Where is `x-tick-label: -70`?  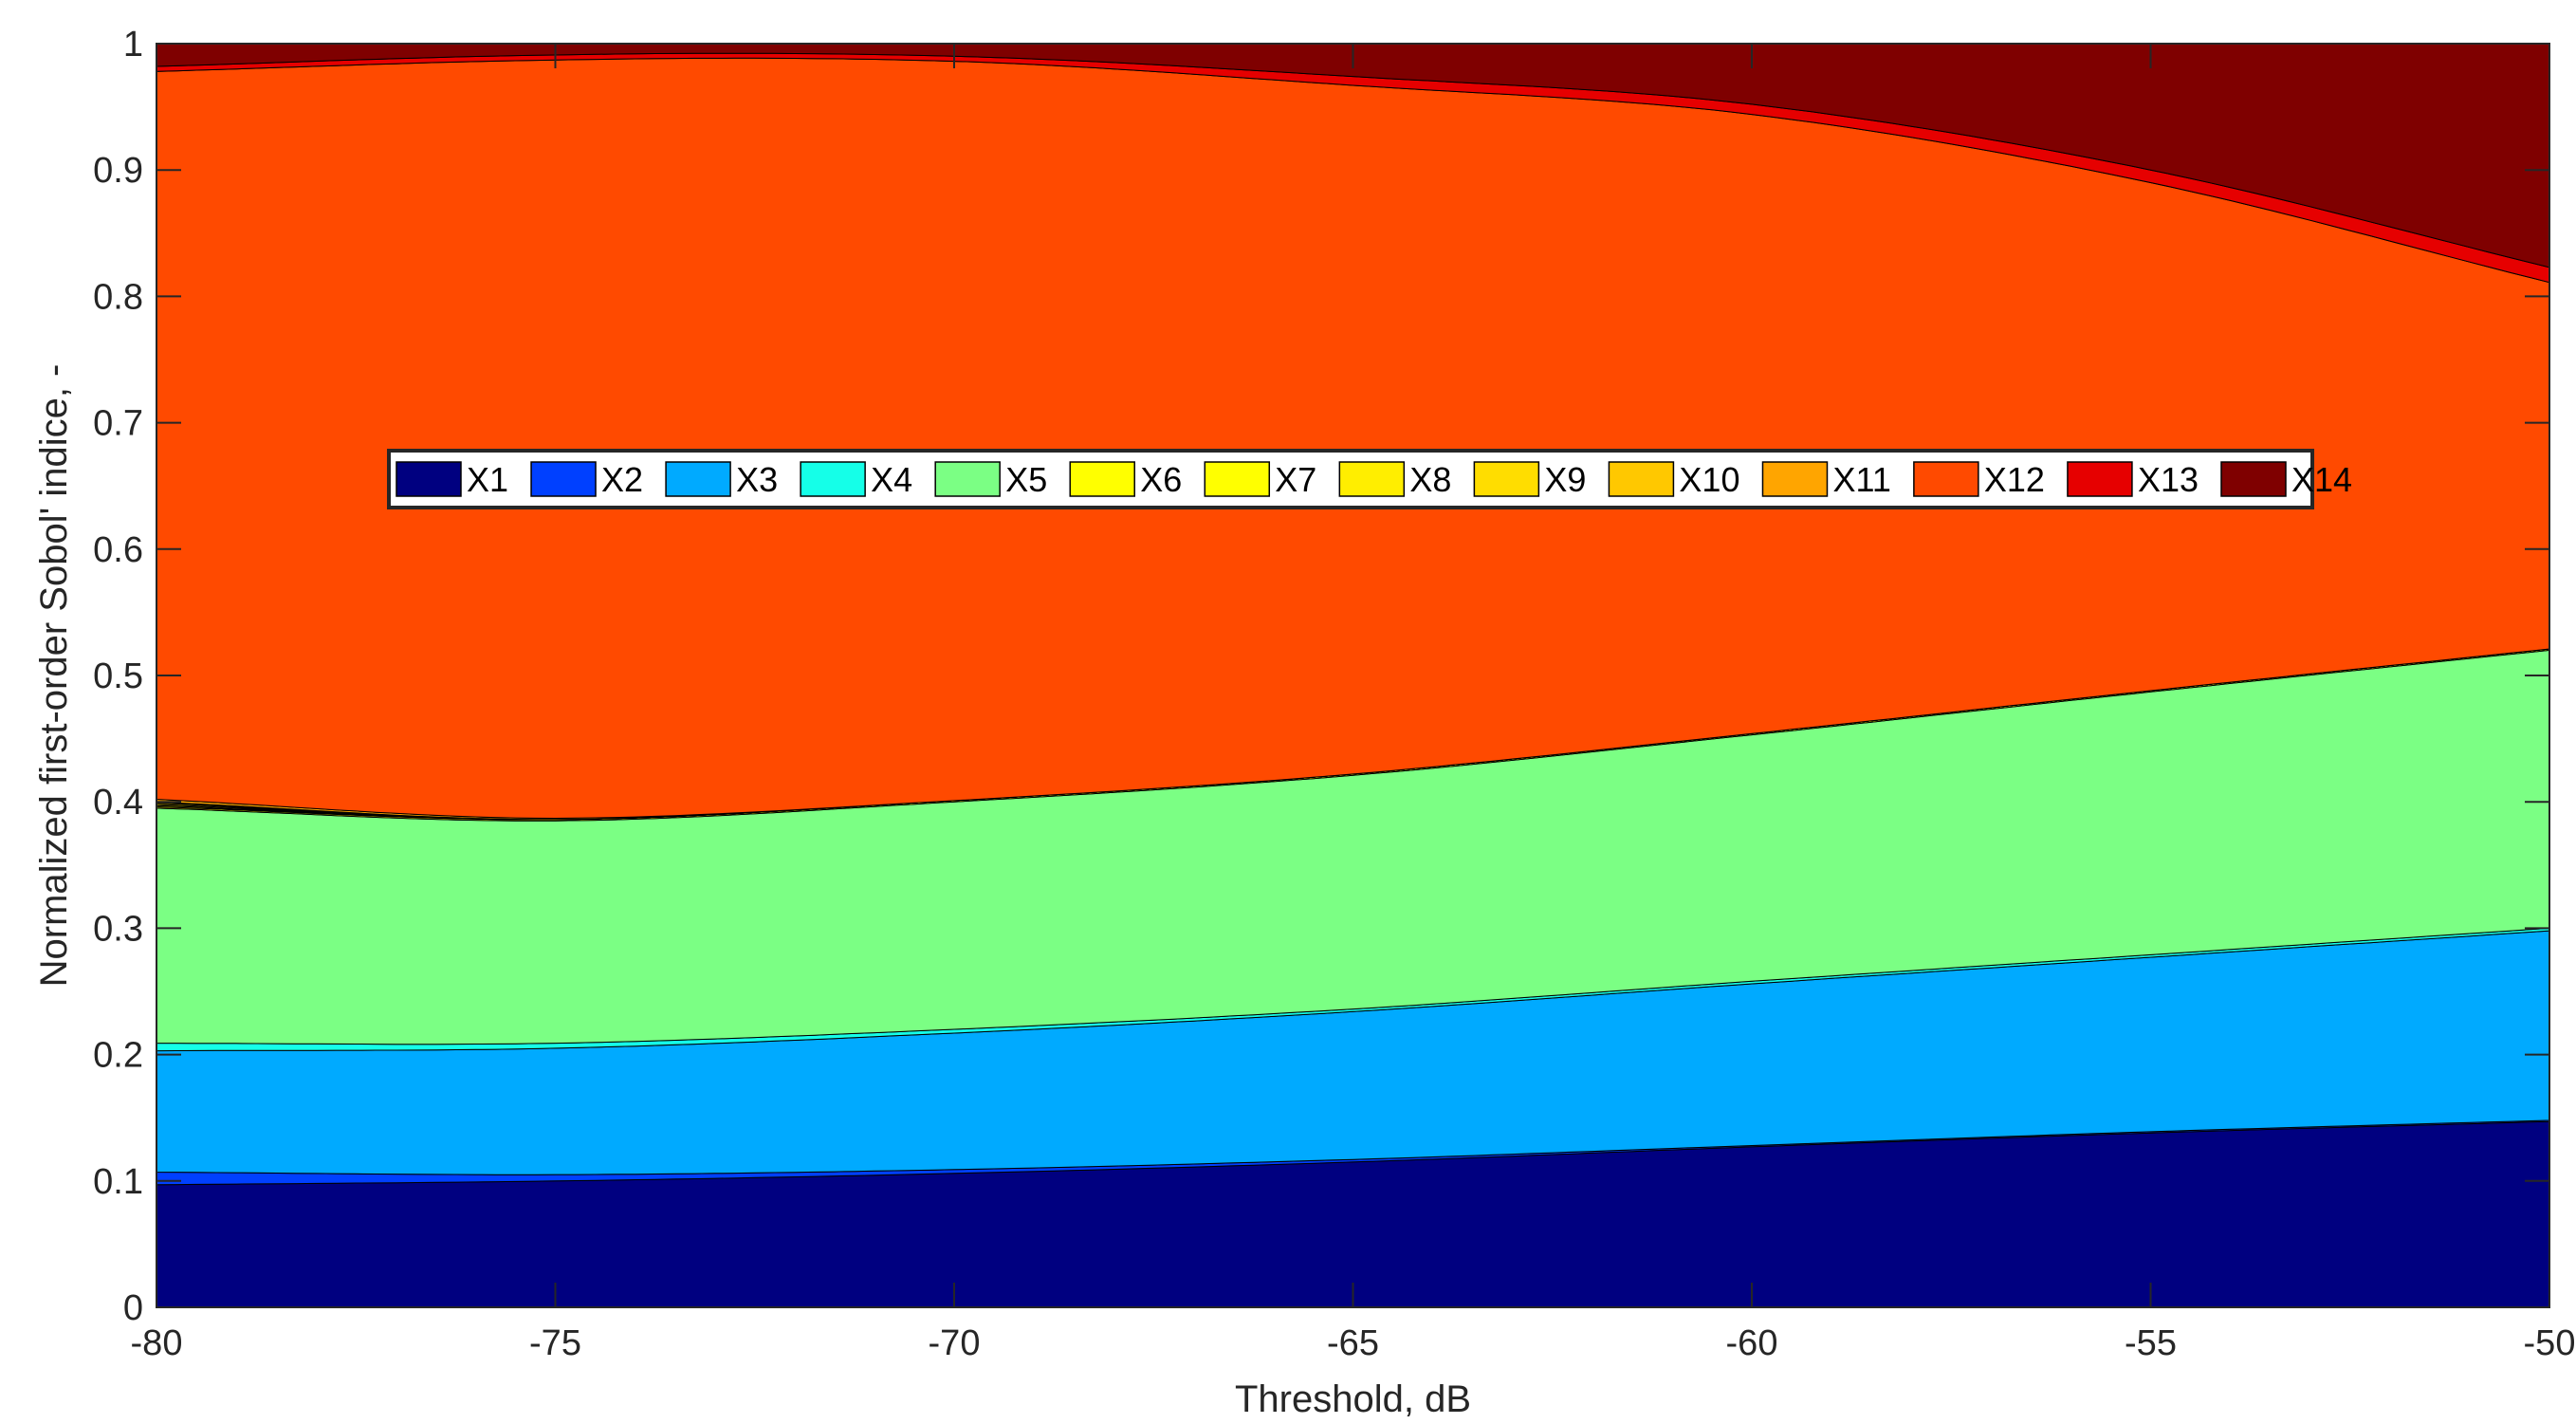
x-tick-label: -70 is located at coordinates (955, 1343).